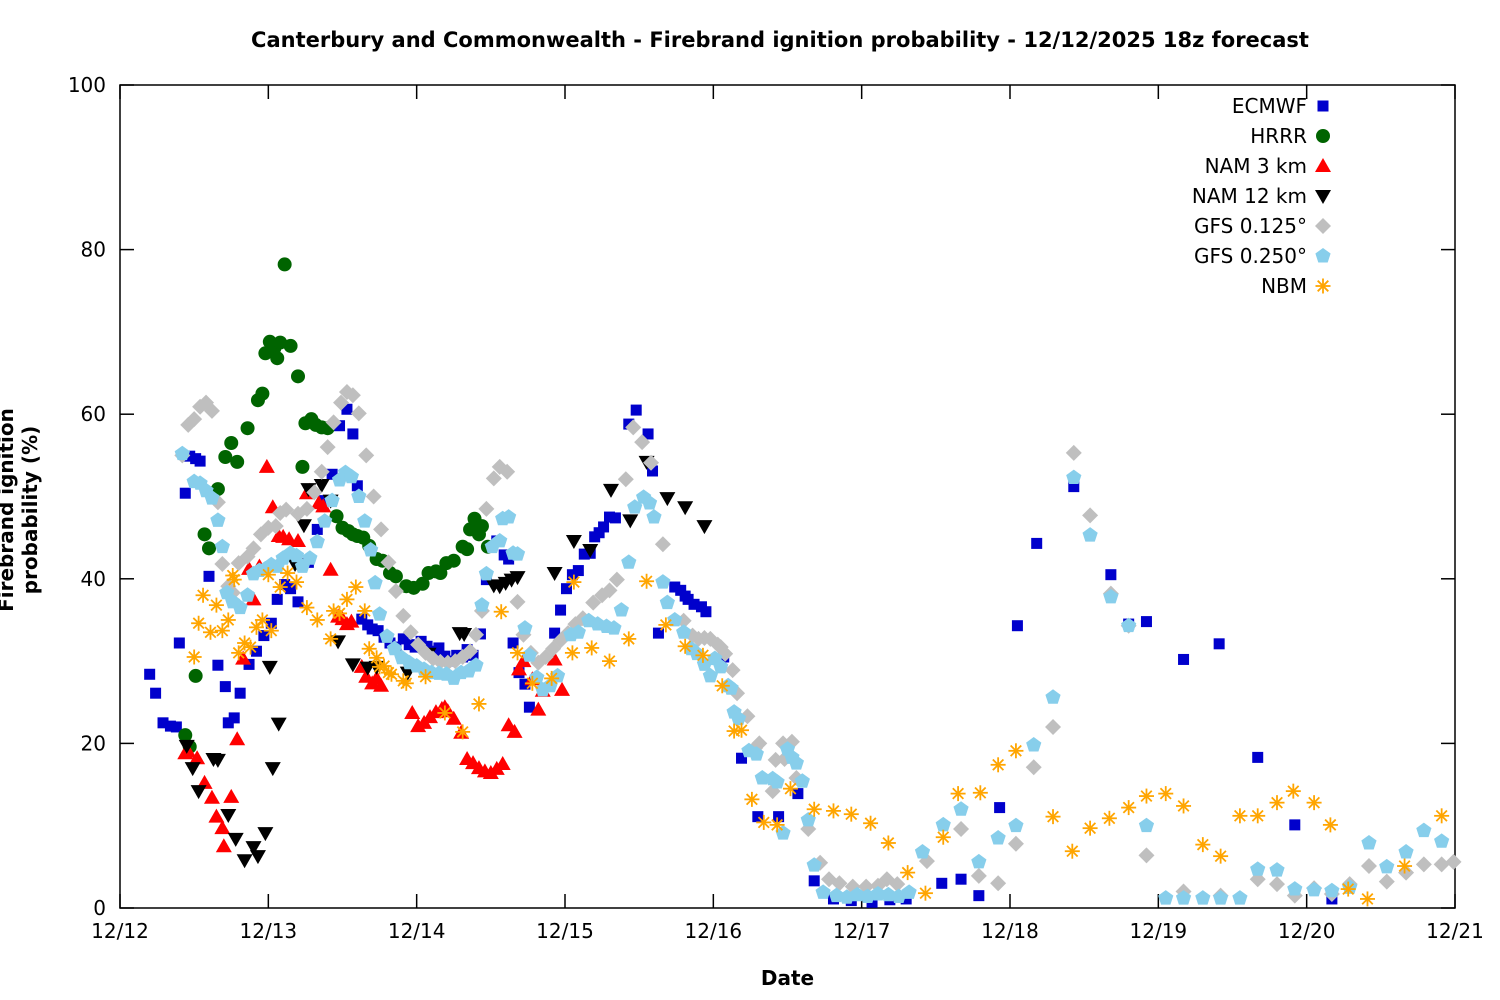 Image resolution: width=1500 pixels, height=1000 pixels. What do you see at coordinates (565, 931) in the screenshot?
I see `x-tick-label: 12/15` at bounding box center [565, 931].